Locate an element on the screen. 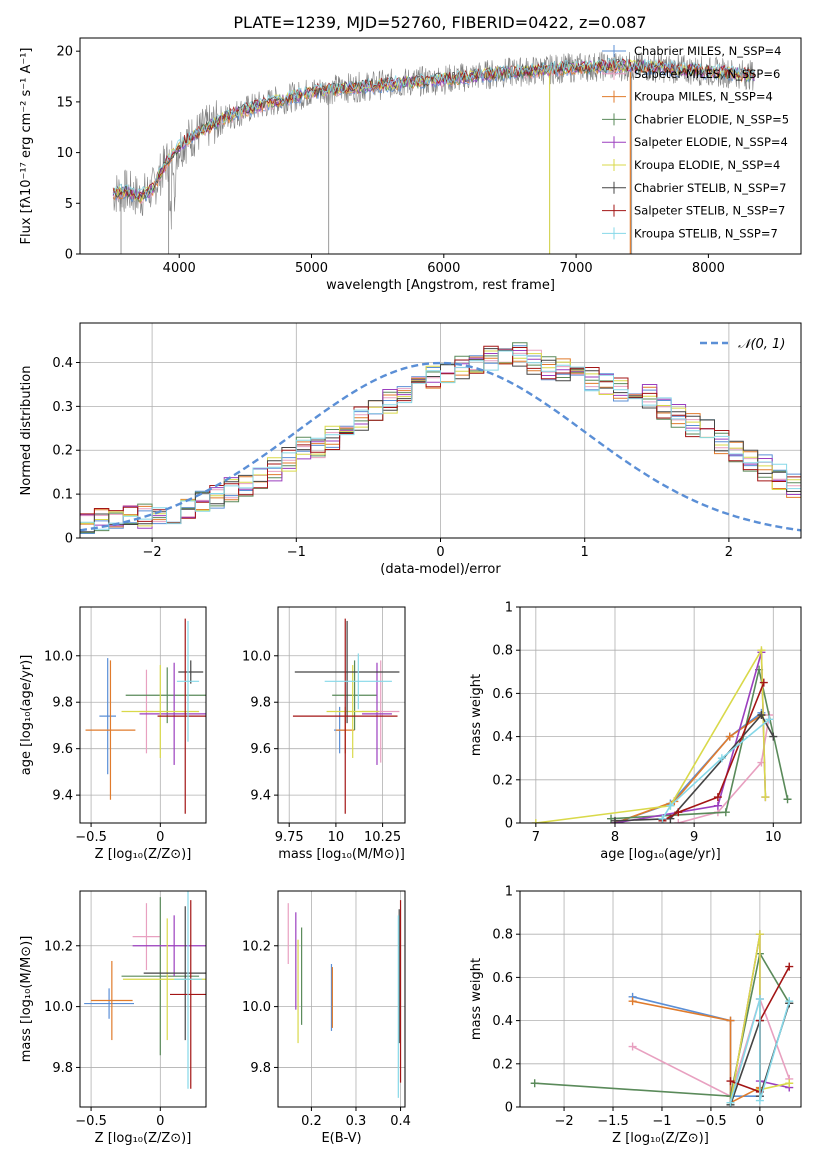 The image size is (819, 1170). x-tick-label: 10 is located at coordinates (773, 837).